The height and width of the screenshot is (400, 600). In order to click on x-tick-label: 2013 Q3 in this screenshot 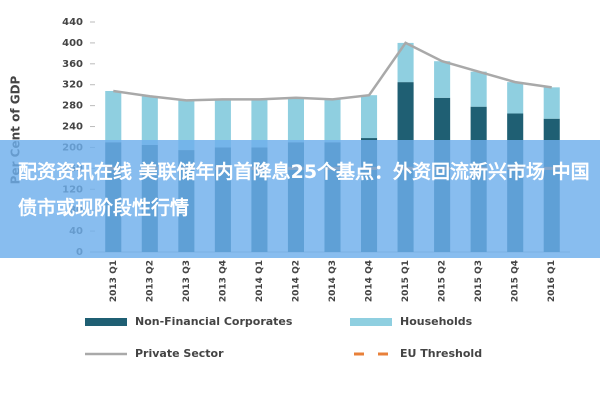, I will do `click(187, 281)`.